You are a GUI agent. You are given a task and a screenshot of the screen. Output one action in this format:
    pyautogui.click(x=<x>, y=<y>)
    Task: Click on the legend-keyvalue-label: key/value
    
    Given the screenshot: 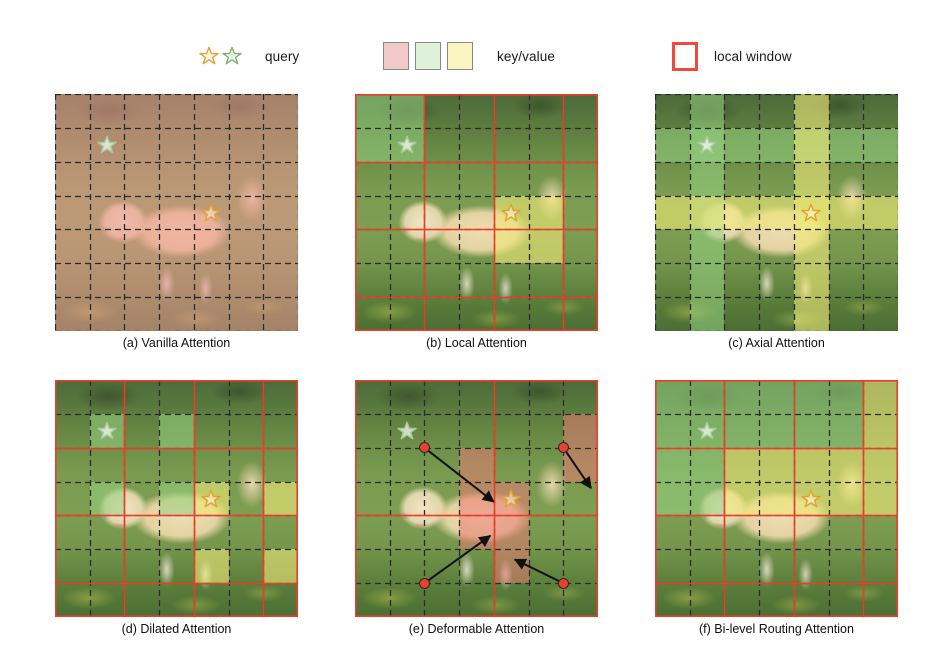 What is the action you would take?
    pyautogui.click(x=526, y=56)
    